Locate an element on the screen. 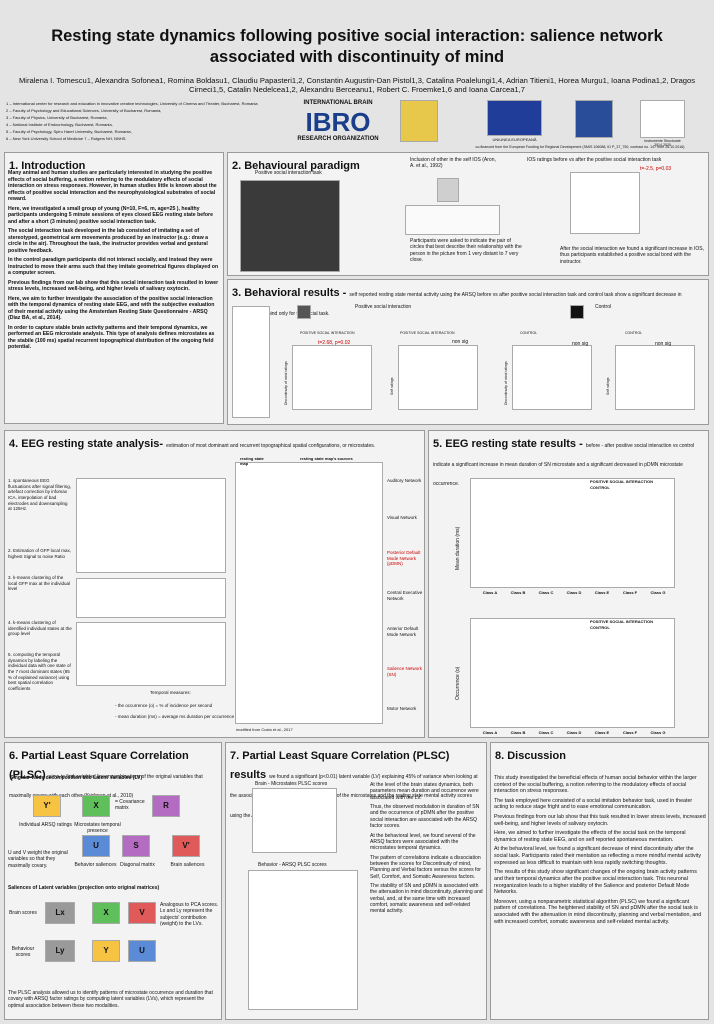  section-heading: 1. Introduction is located at coordinates (114, 164).